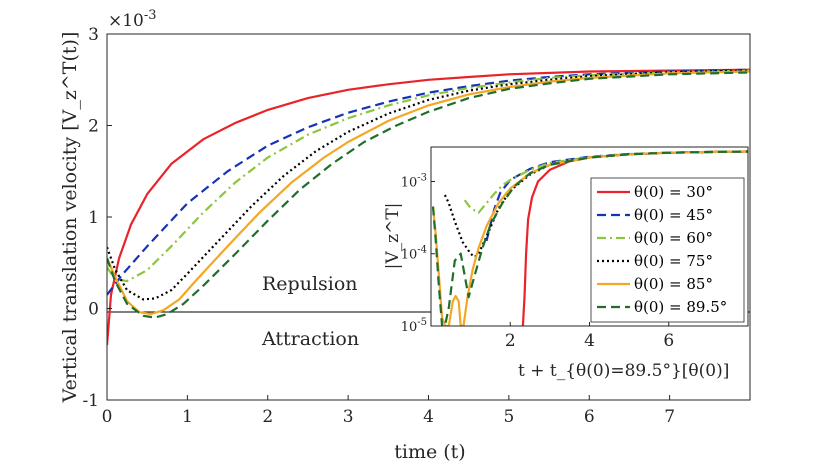  What do you see at coordinates (510, 341) in the screenshot?
I see `inset-x-tick-label: 2` at bounding box center [510, 341].